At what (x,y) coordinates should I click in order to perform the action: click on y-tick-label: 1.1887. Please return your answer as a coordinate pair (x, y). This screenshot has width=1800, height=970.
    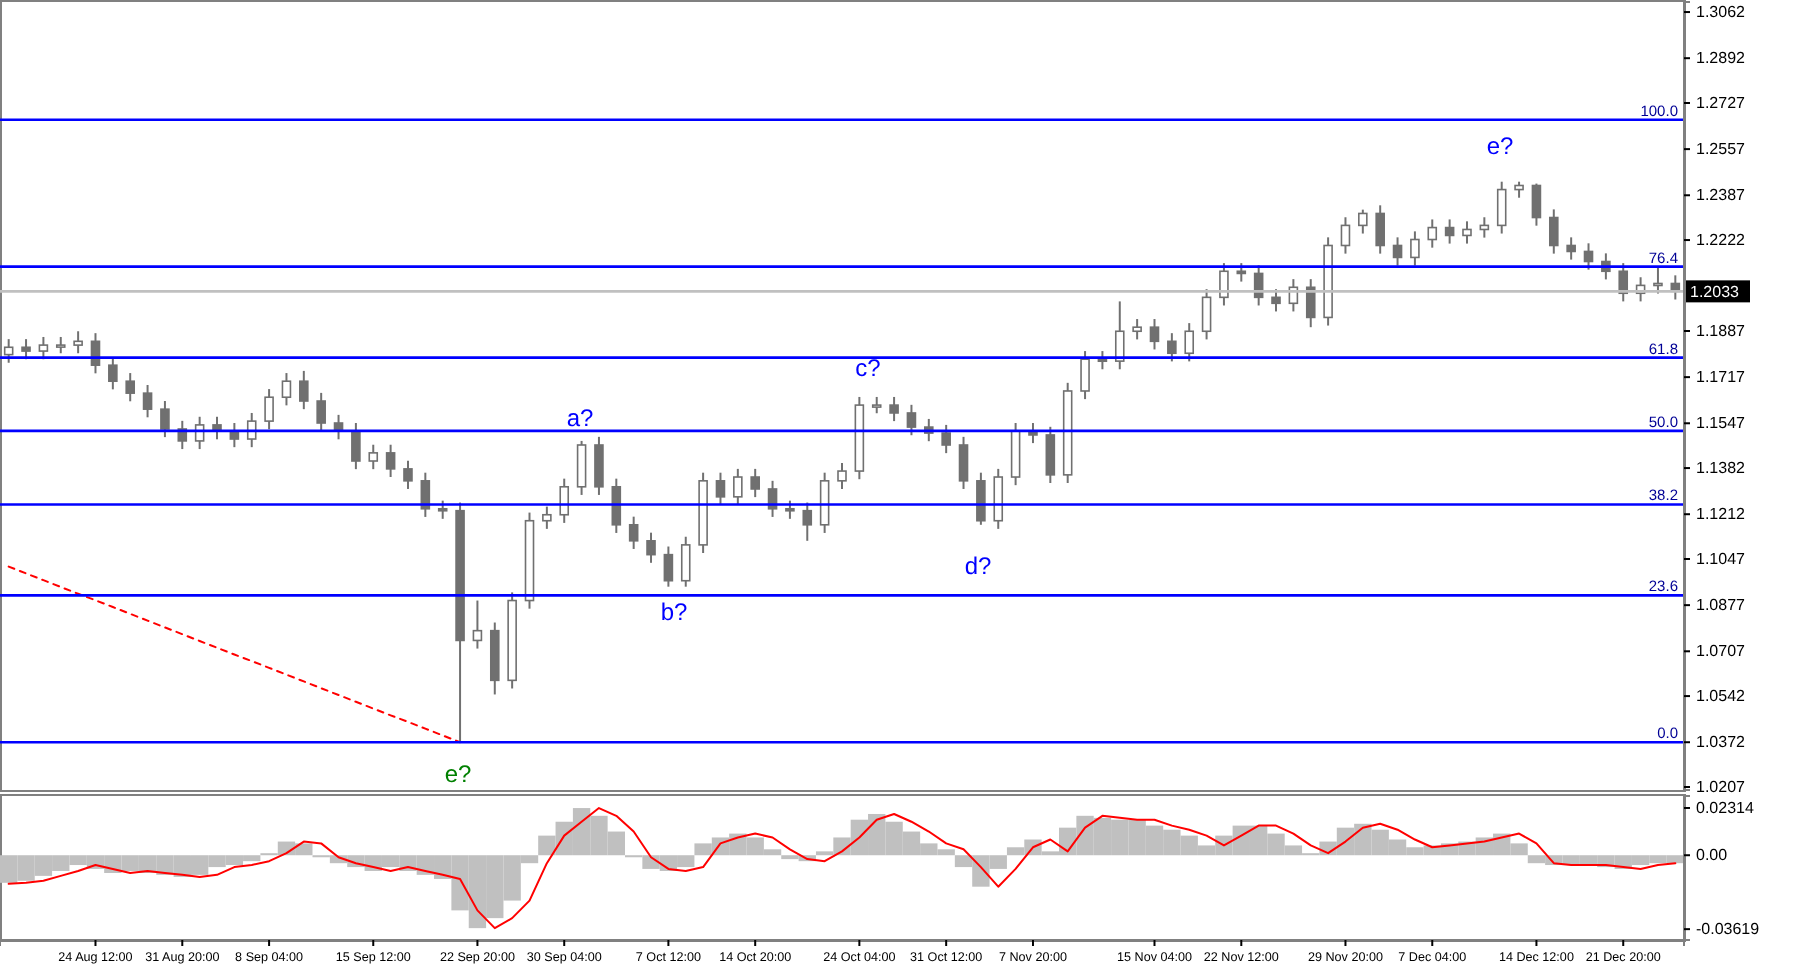
    Looking at the image, I should click on (1721, 331).